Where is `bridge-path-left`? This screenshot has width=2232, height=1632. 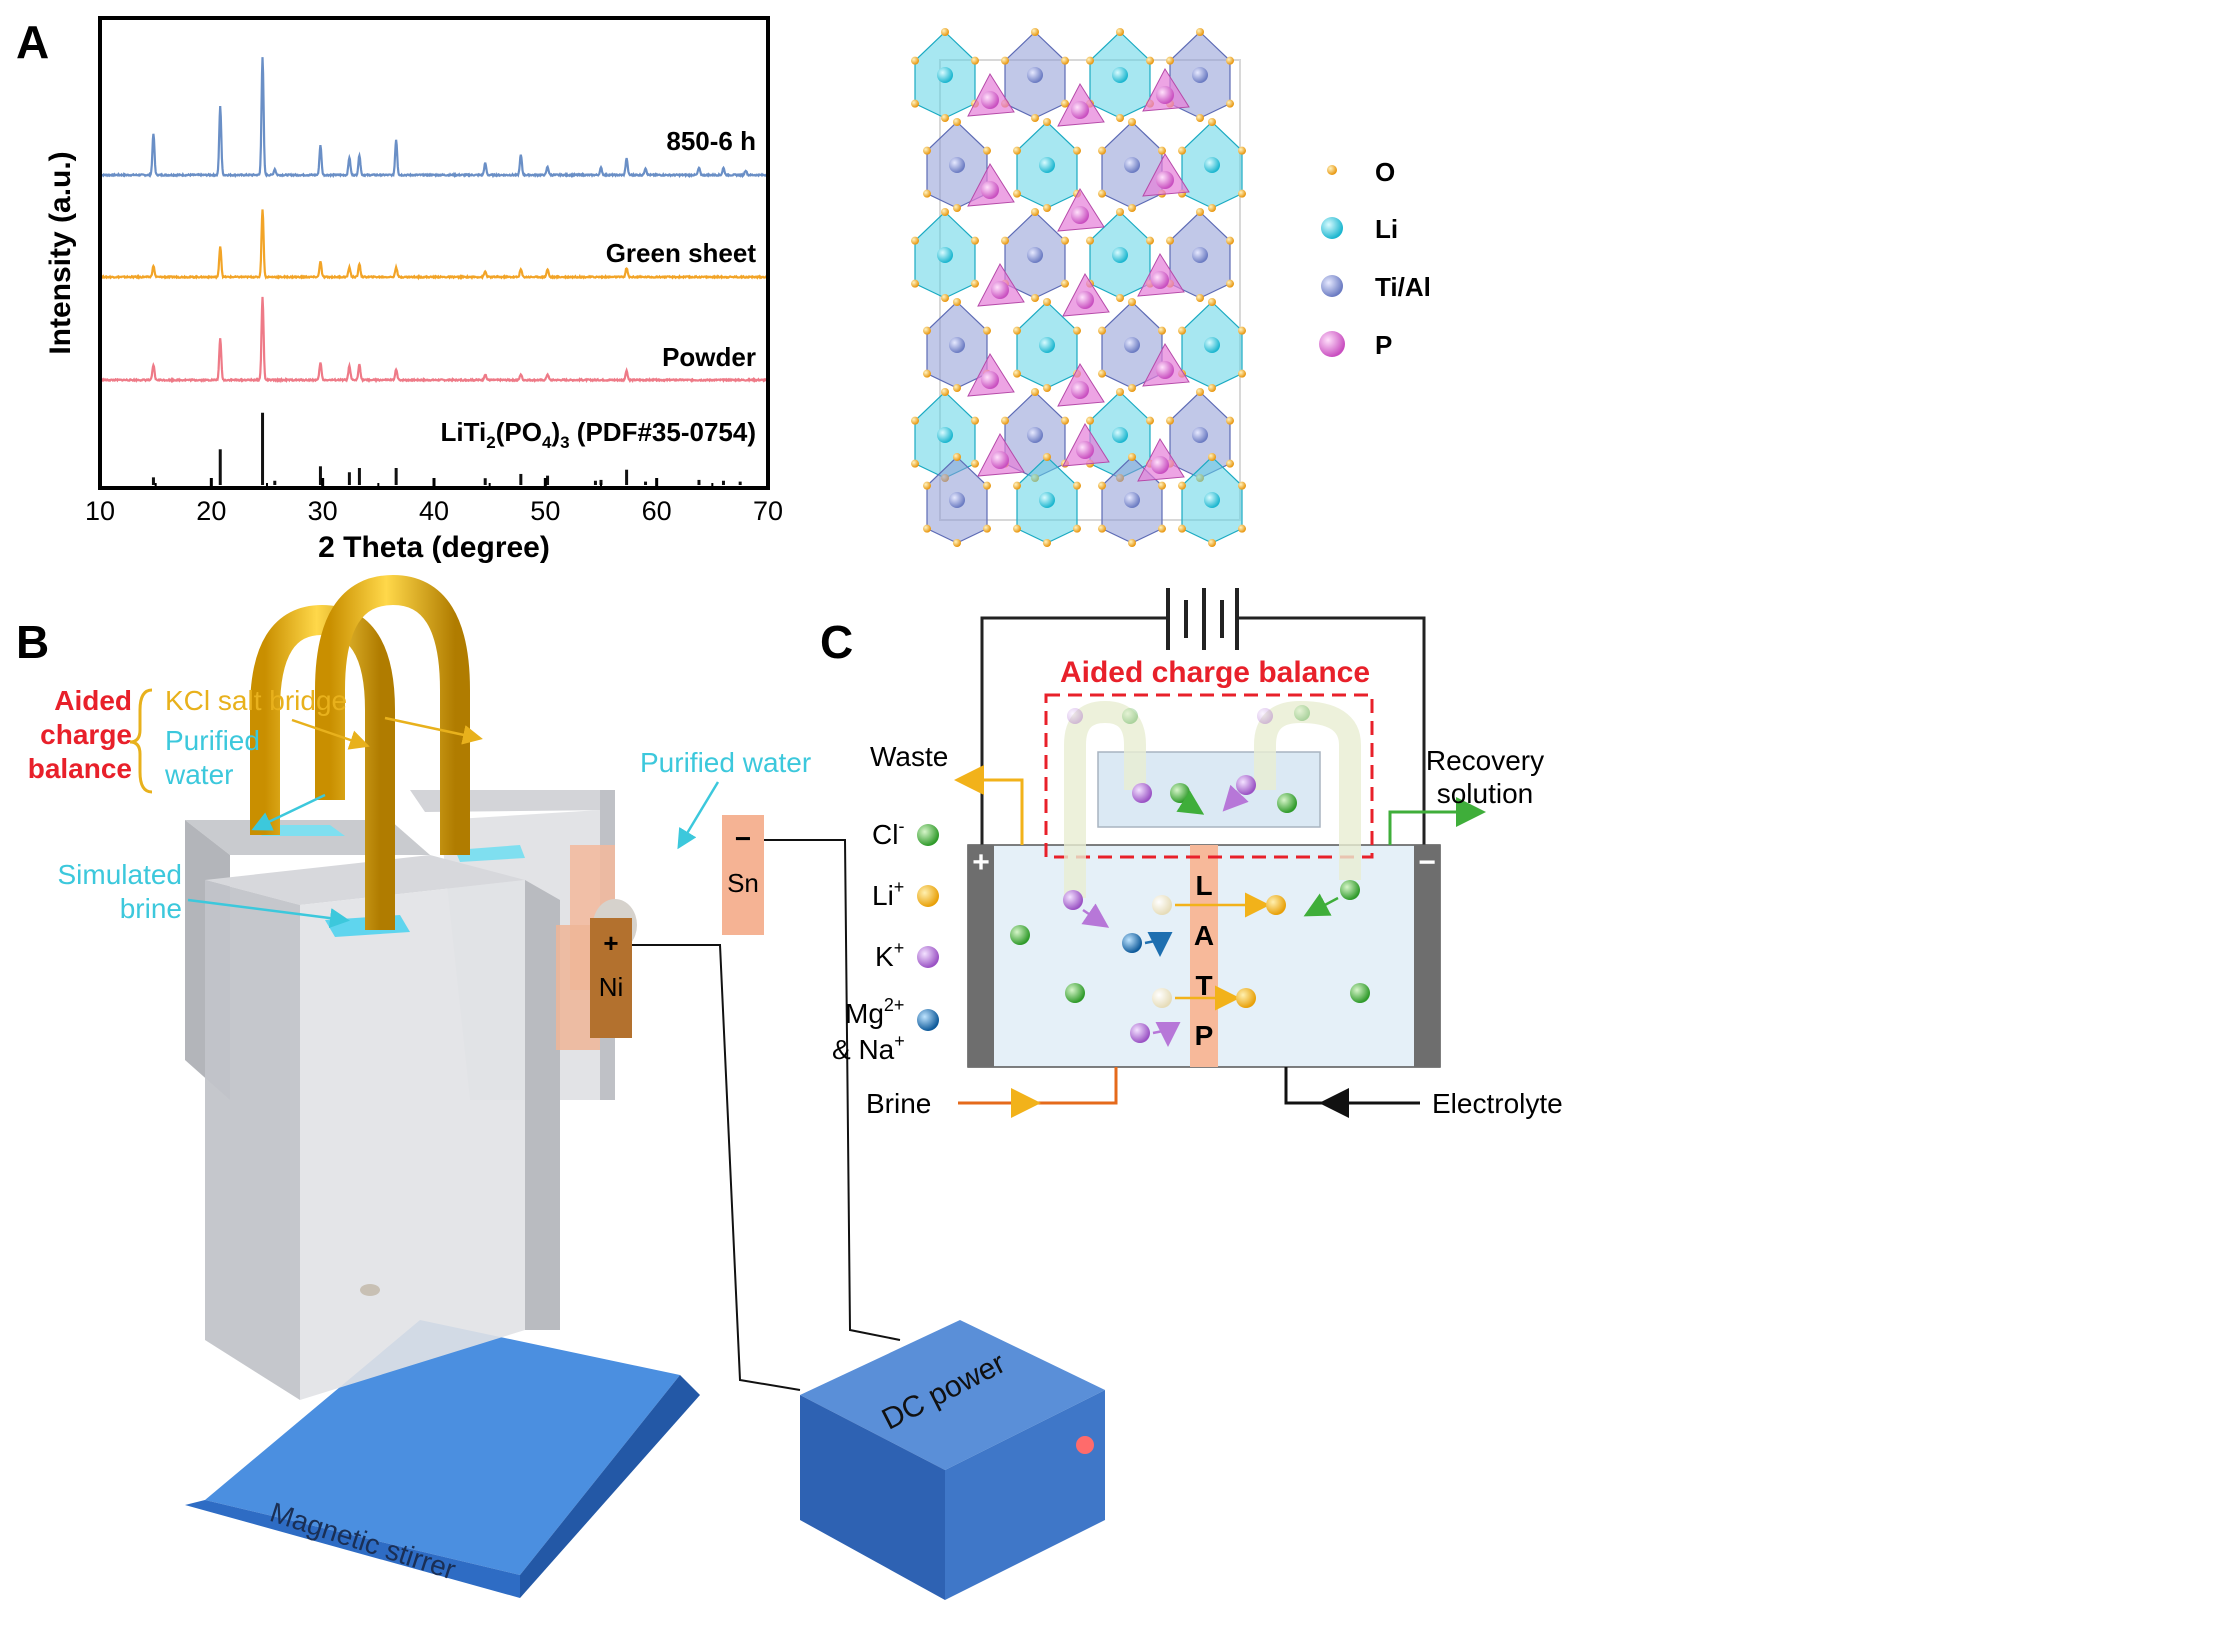 bridge-path-left is located at coordinates (1105, 799).